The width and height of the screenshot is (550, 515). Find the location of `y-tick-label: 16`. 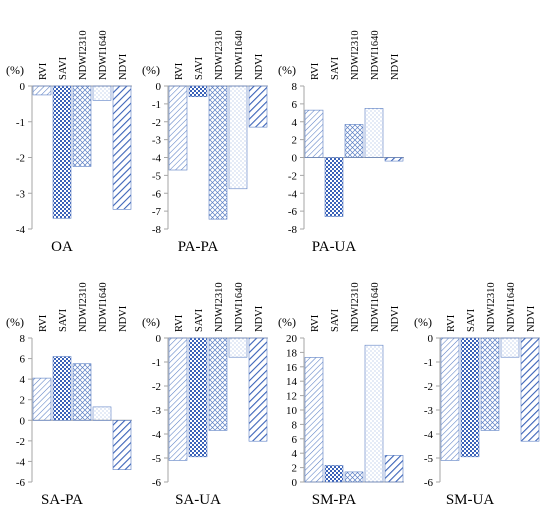

y-tick-label: 16 is located at coordinates (292, 368).